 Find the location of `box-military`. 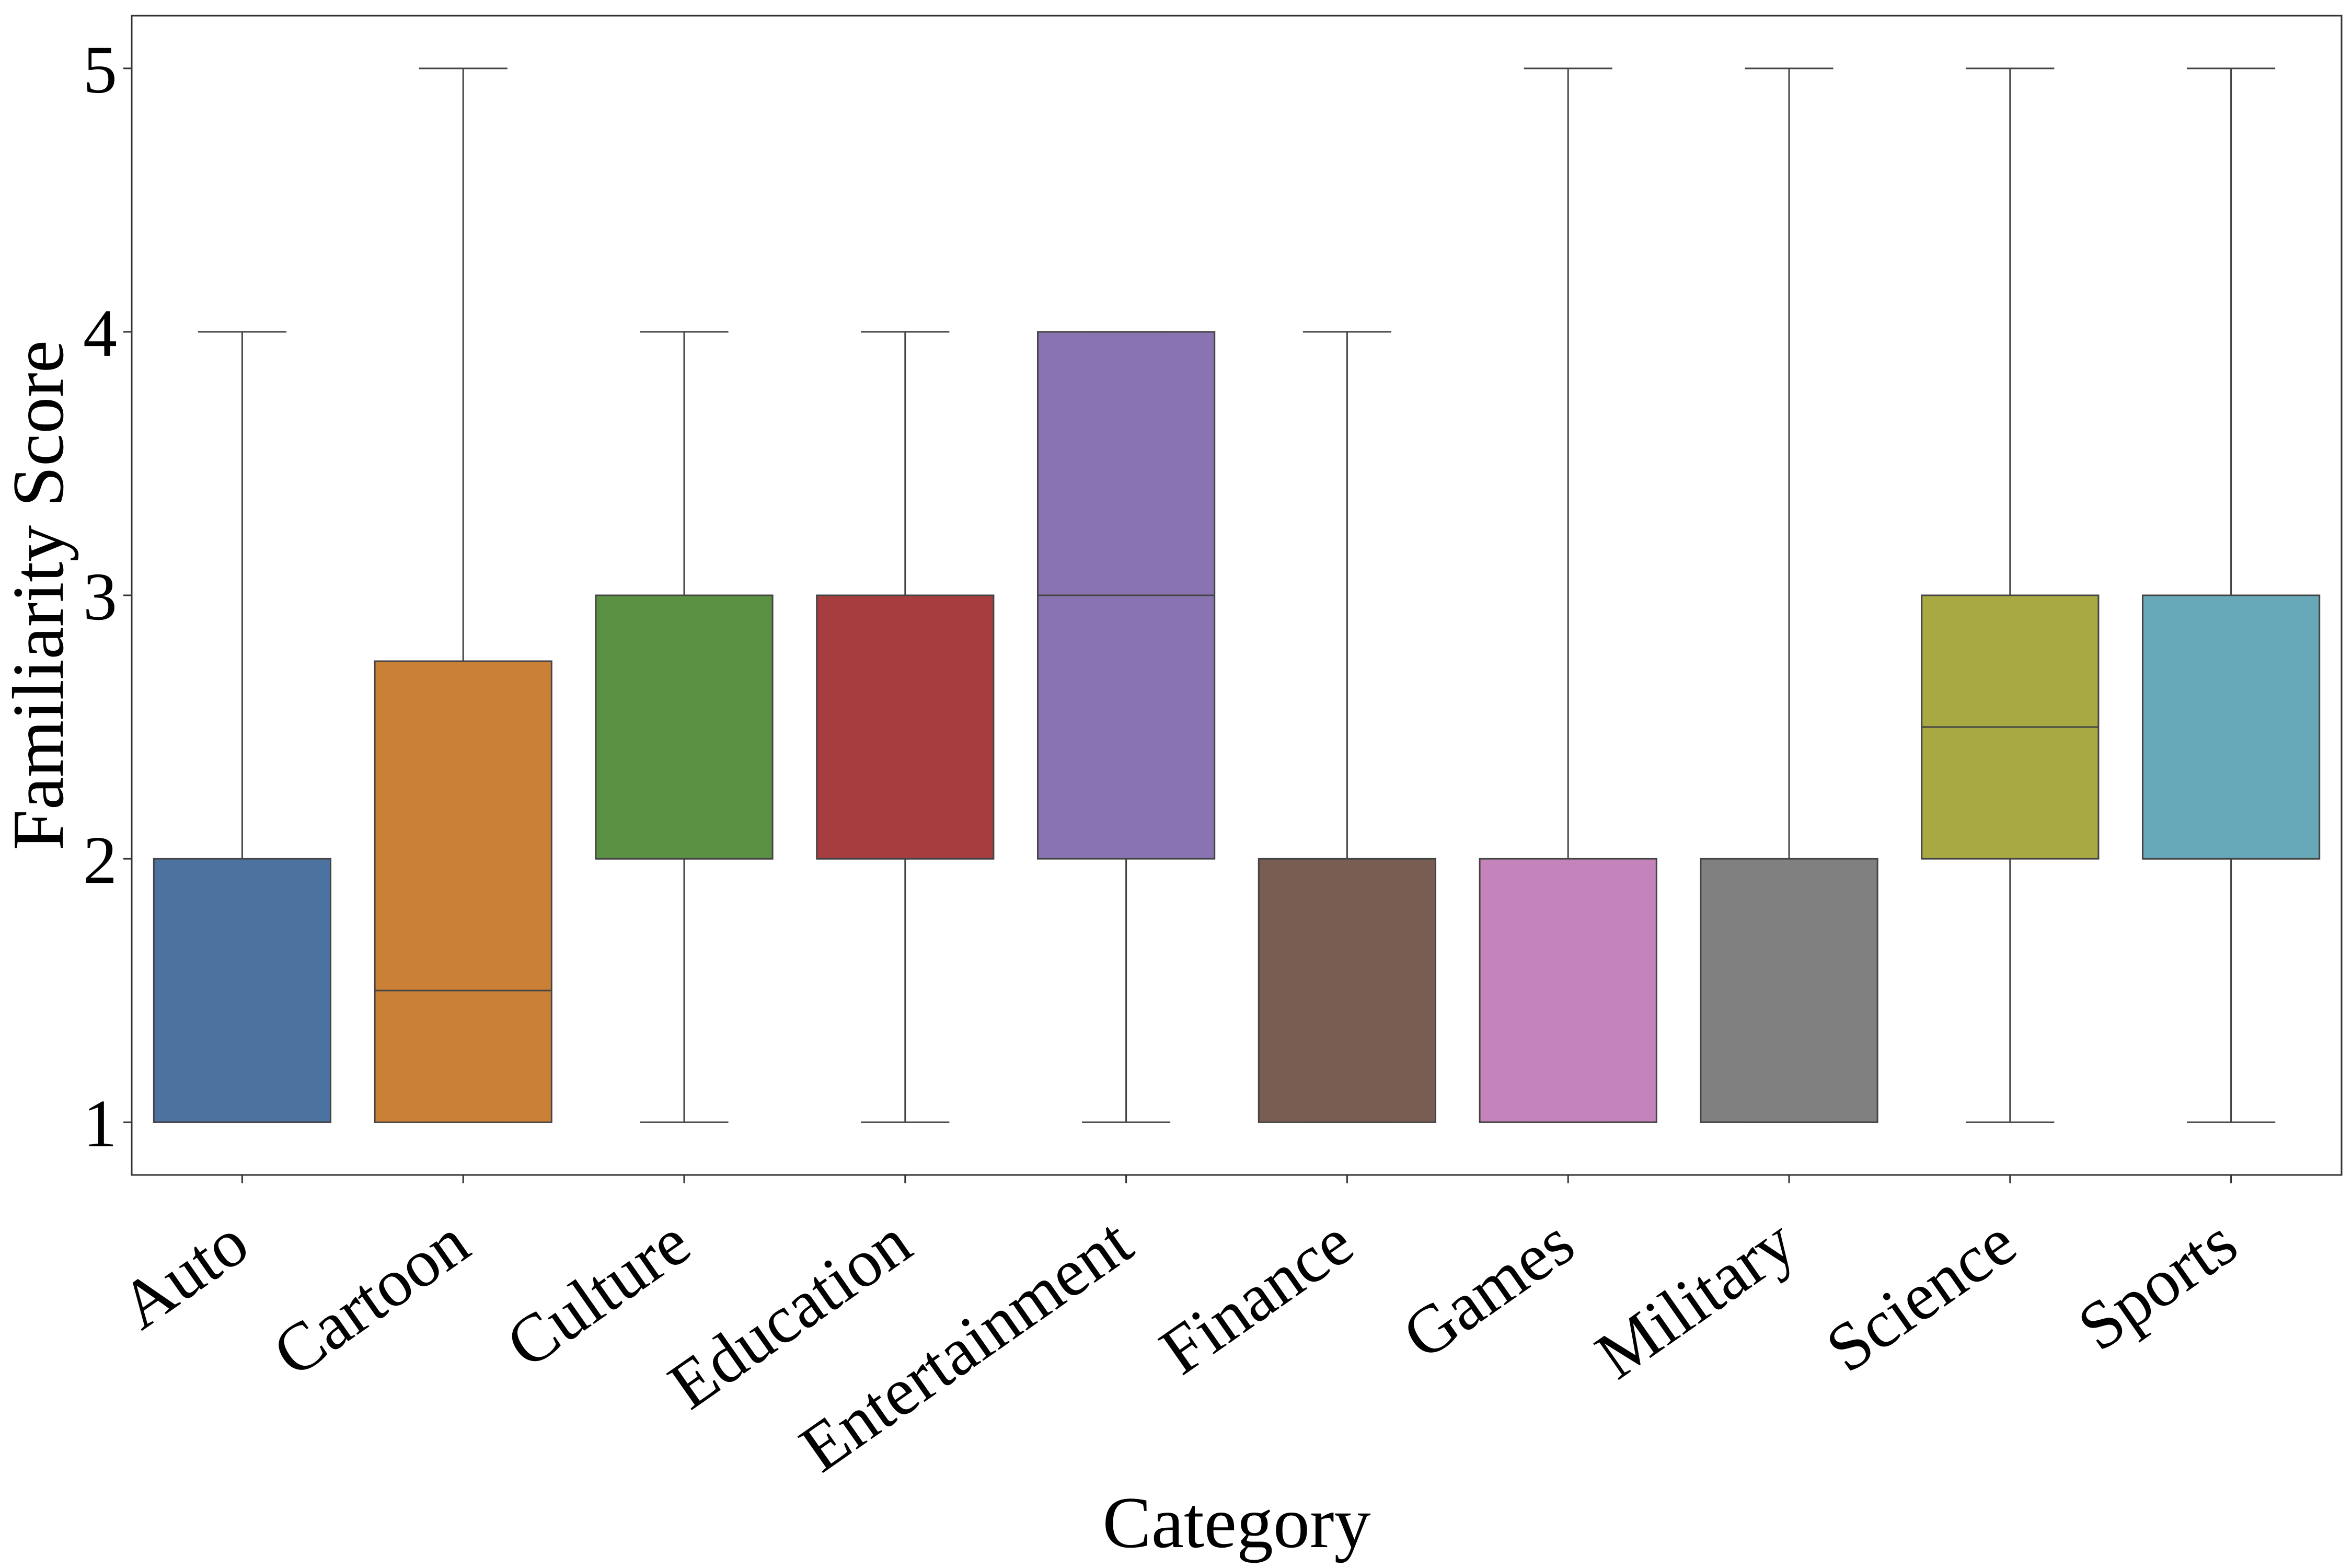

box-military is located at coordinates (1789, 595).